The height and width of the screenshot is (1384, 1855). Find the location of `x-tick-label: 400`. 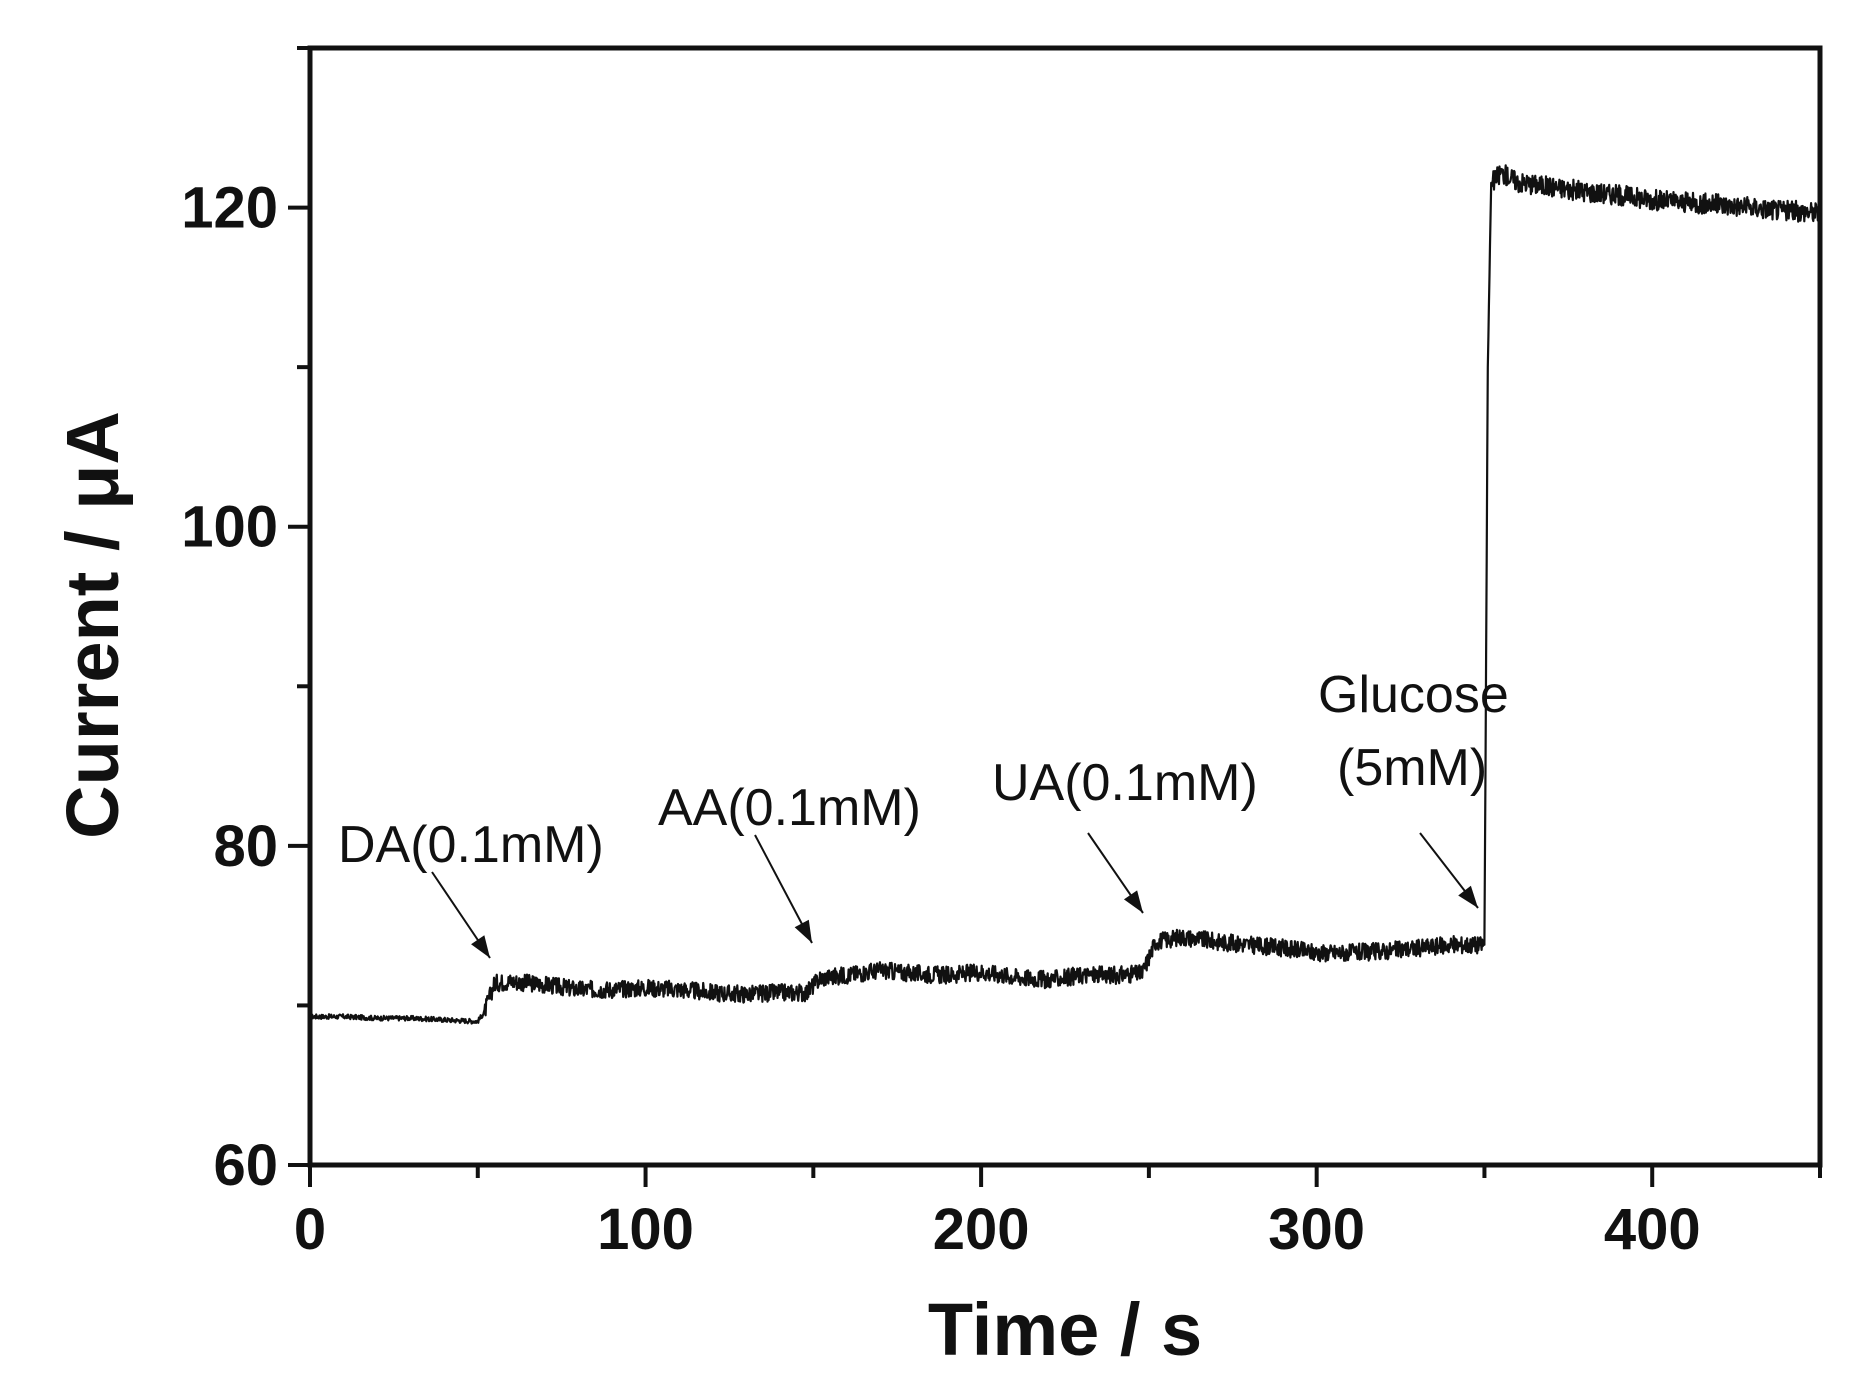

x-tick-label: 400 is located at coordinates (1652, 1229).